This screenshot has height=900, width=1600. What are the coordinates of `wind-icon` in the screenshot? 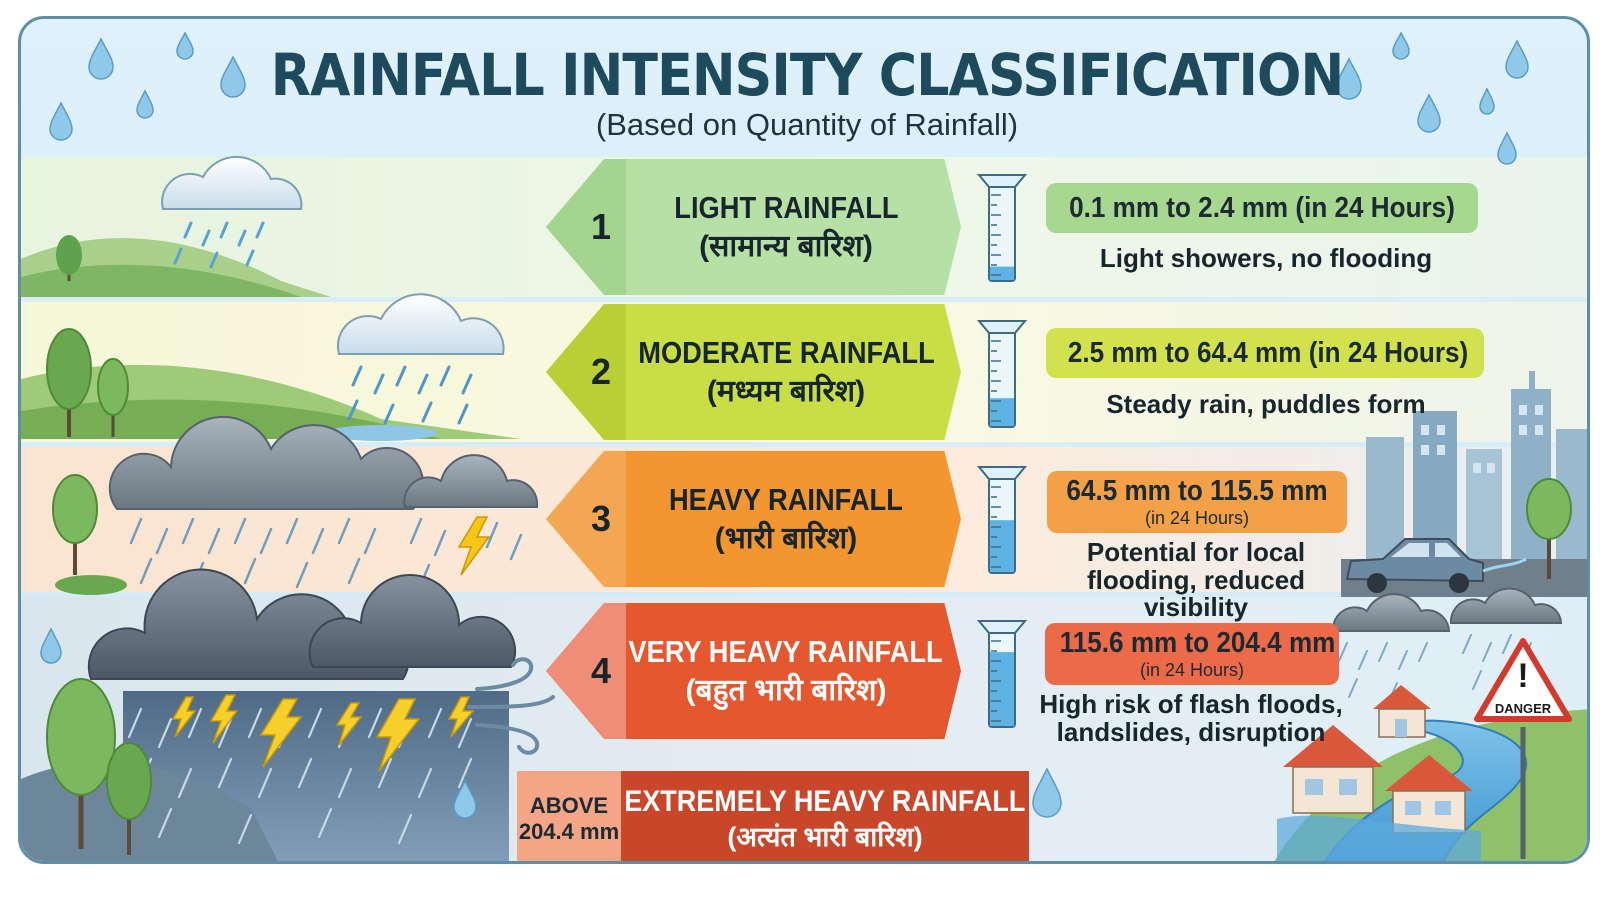 It's located at (511, 706).